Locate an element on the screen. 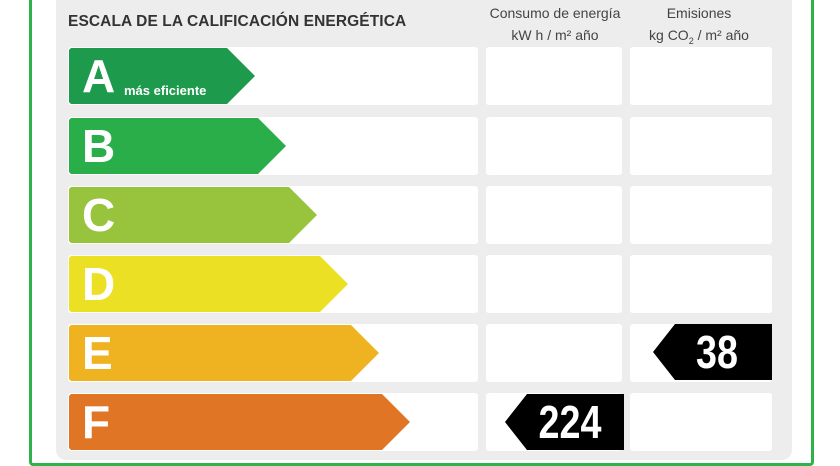  emissions-cell-b is located at coordinates (701, 146).